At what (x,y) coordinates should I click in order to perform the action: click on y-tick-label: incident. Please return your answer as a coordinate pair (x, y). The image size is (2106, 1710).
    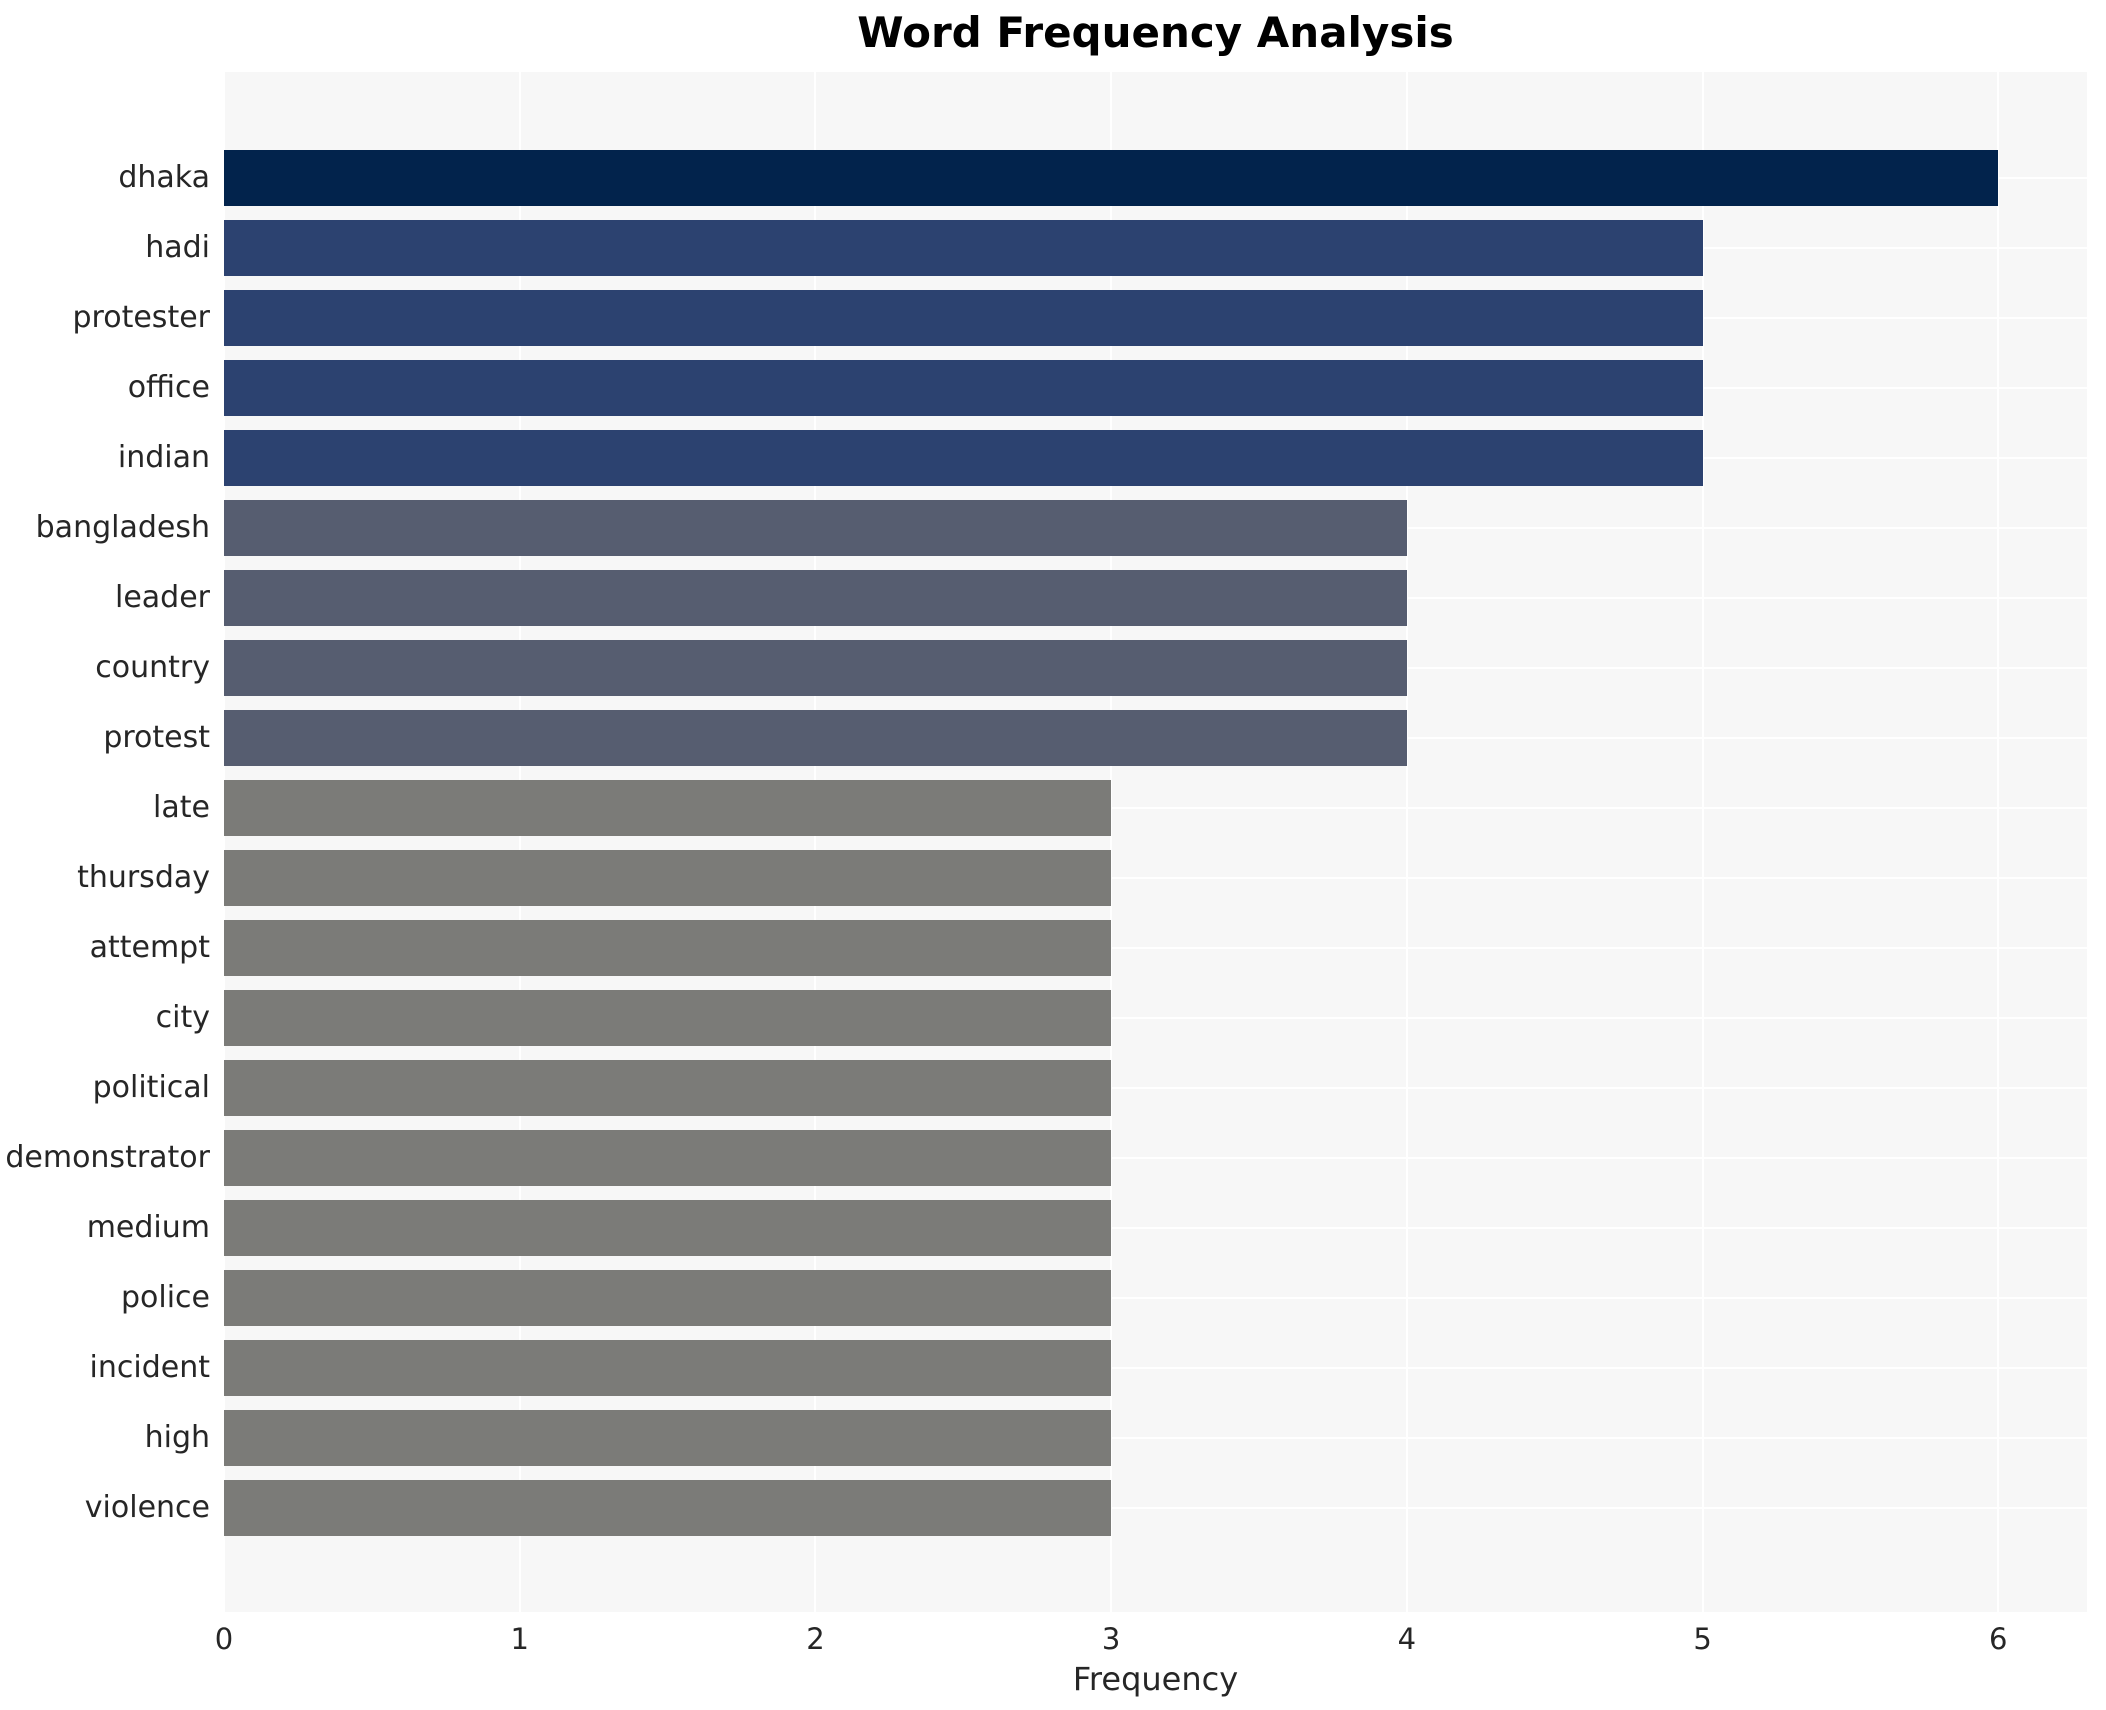
    Looking at the image, I should click on (149, 1367).